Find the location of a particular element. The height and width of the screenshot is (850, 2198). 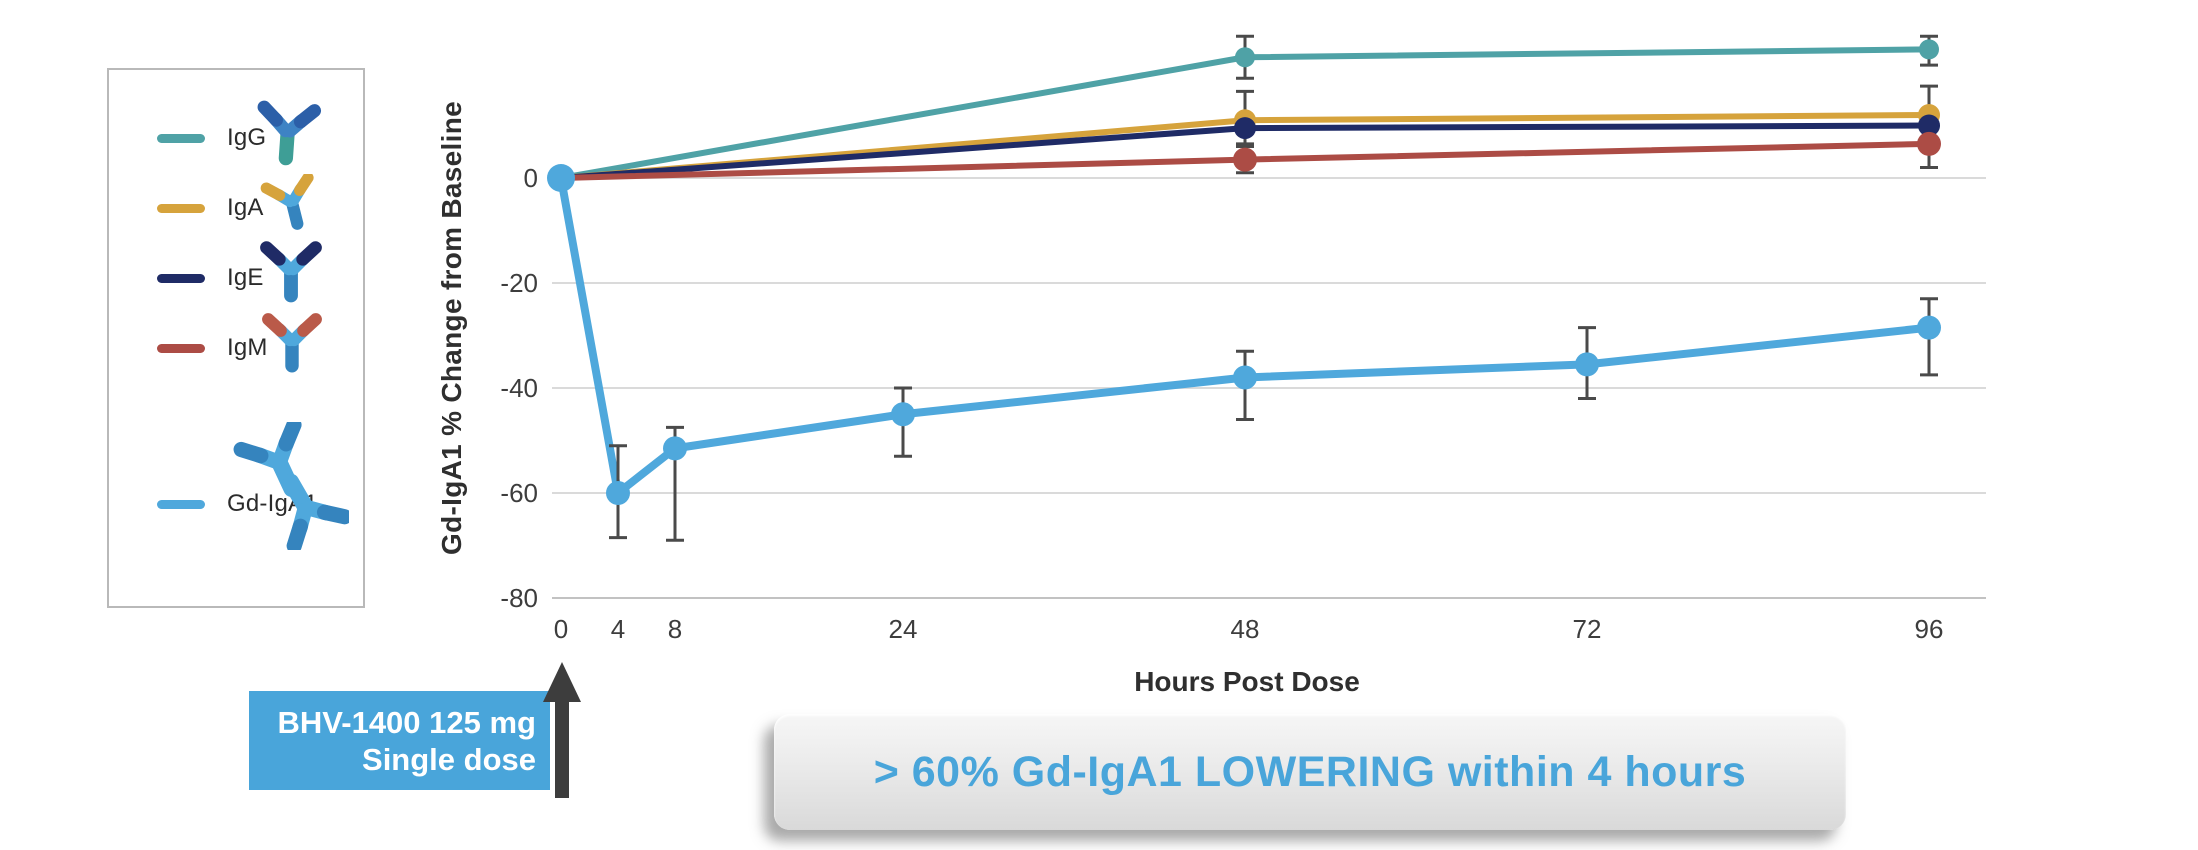

dose-callout-line2: Single dose is located at coordinates (449, 759).